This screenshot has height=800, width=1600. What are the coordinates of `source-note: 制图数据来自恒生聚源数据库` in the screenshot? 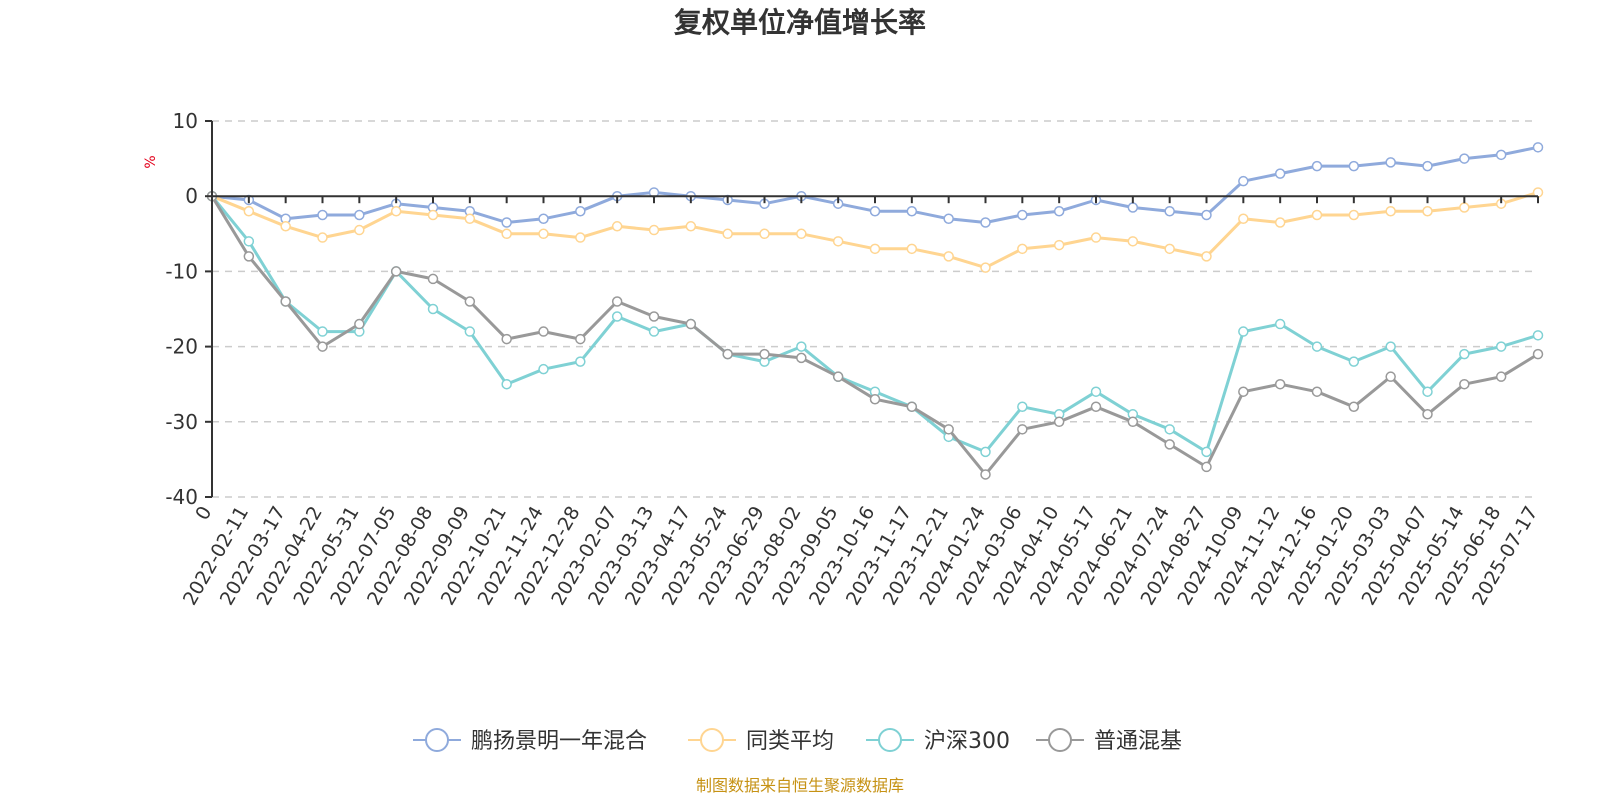 It's located at (800, 785).